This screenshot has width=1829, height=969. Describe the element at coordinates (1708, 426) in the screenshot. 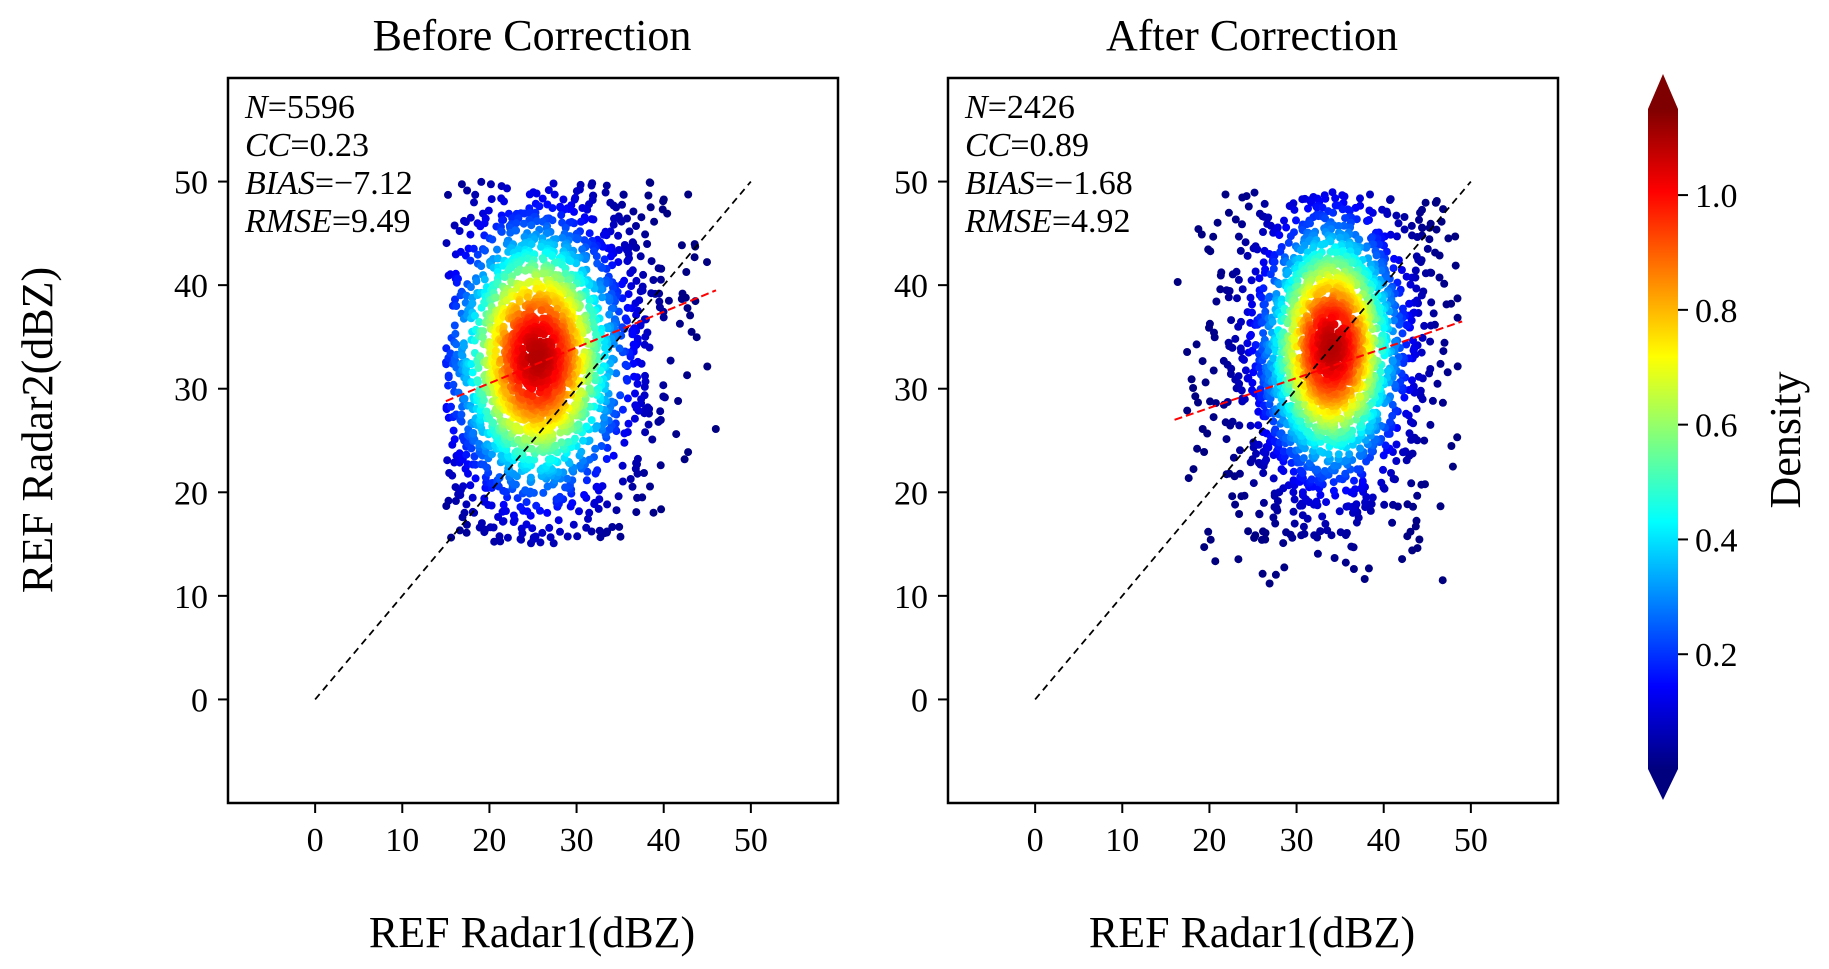

I see `colorbar-ticks: 0.20.40.60.81.0` at that location.